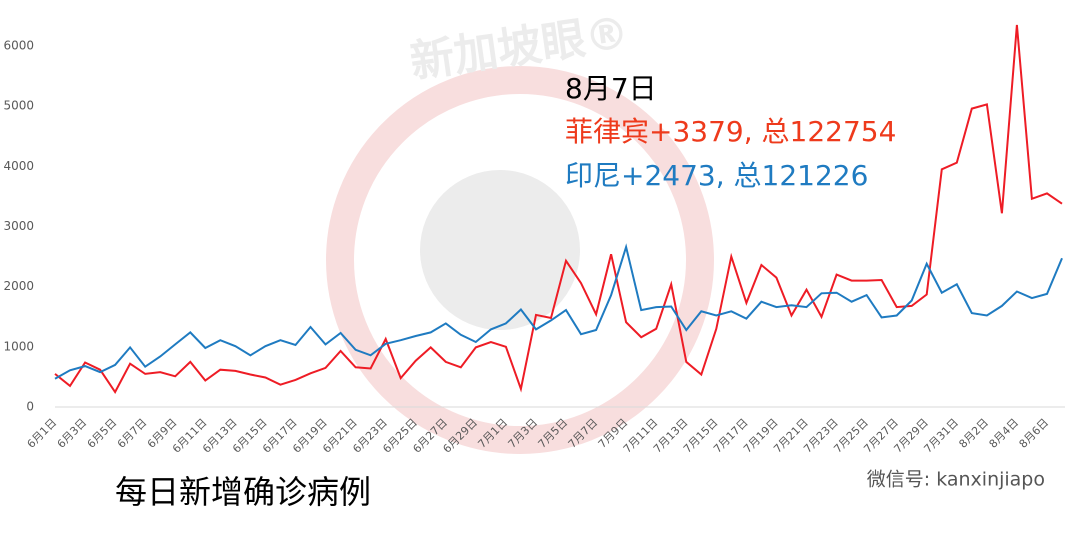 The width and height of the screenshot is (1080, 534). Describe the element at coordinates (18, 106) in the screenshot. I see `y-tick-label: 5000` at that location.